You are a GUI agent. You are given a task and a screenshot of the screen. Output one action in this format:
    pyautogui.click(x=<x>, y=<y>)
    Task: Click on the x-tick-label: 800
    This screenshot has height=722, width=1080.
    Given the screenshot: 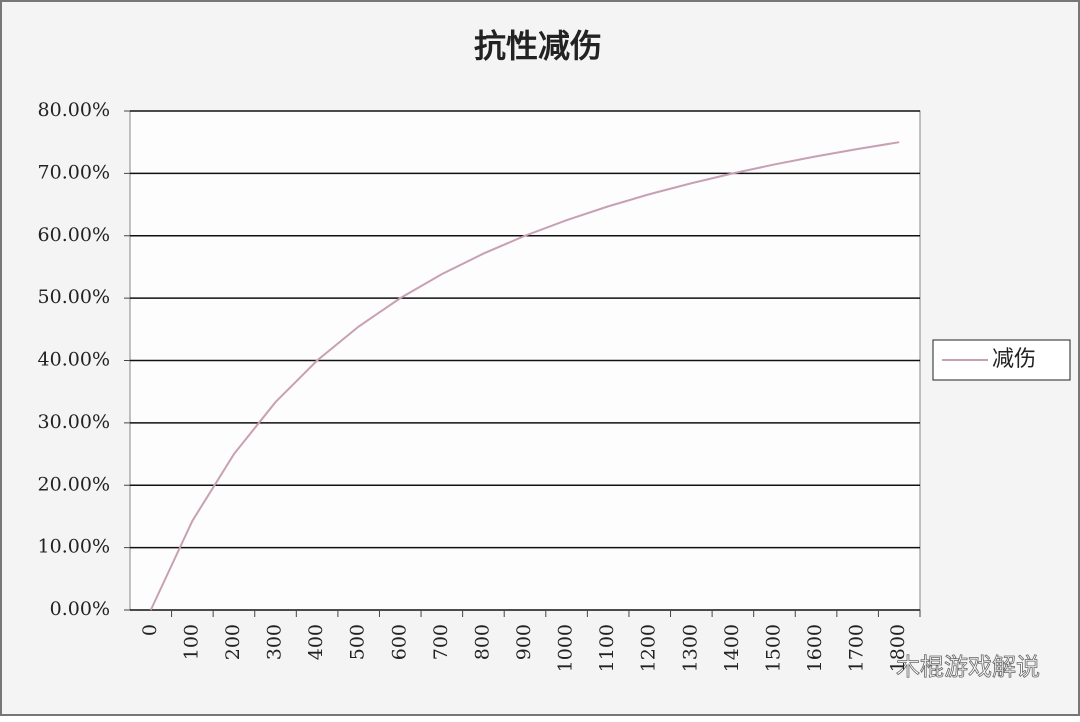 What is the action you would take?
    pyautogui.click(x=482, y=642)
    